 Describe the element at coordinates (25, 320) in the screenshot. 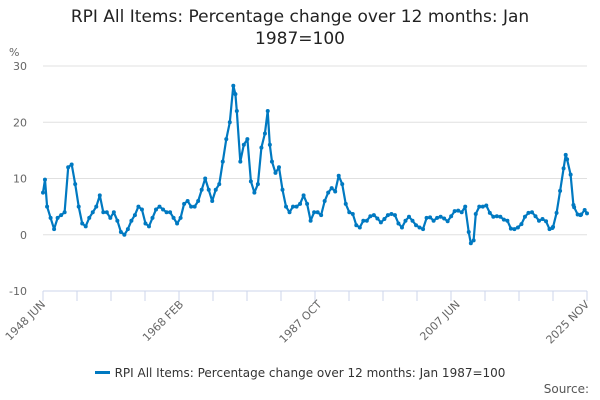

I see `x-tick-label: 1948 JUN` at that location.